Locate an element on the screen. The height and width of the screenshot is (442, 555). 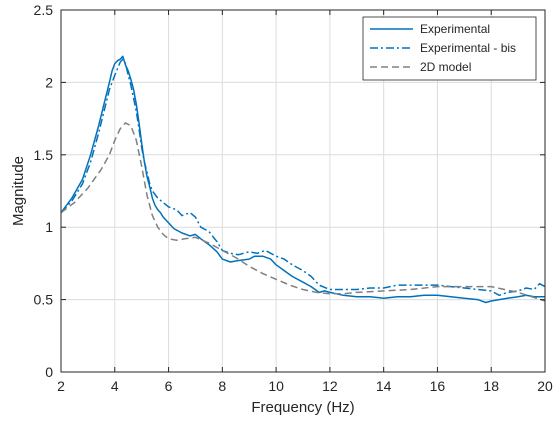
x-tick-label: 16 is located at coordinates (438, 386).